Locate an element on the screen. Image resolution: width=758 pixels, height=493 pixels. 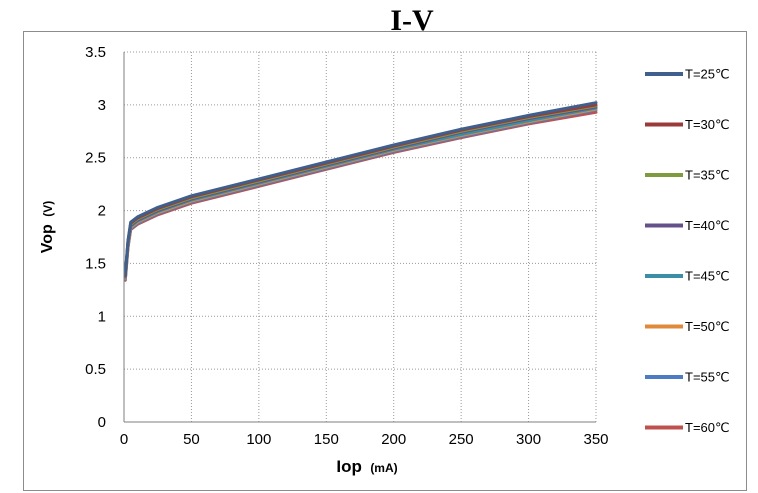
x-axis-label: Iop (mA) is located at coordinates (366, 466).